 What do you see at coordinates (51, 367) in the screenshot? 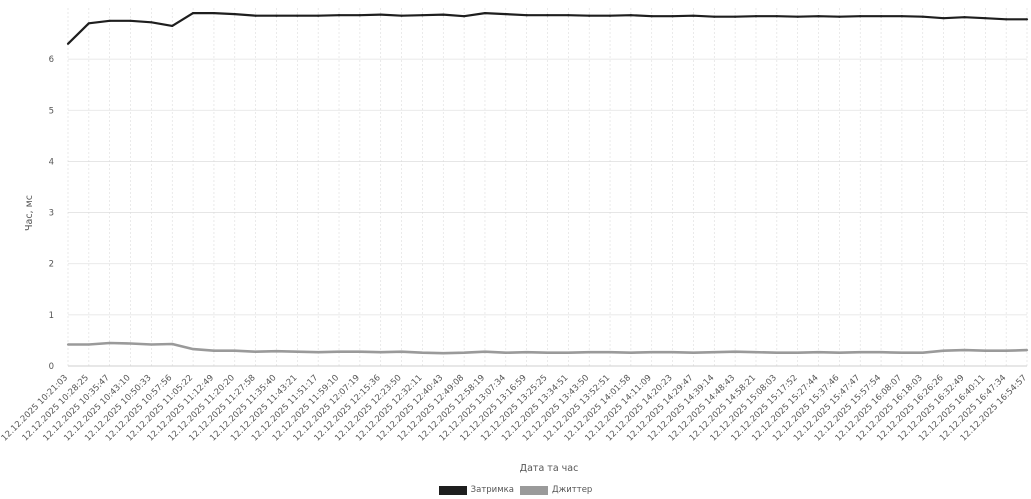
I see `y-tick-label: 0` at bounding box center [51, 367].